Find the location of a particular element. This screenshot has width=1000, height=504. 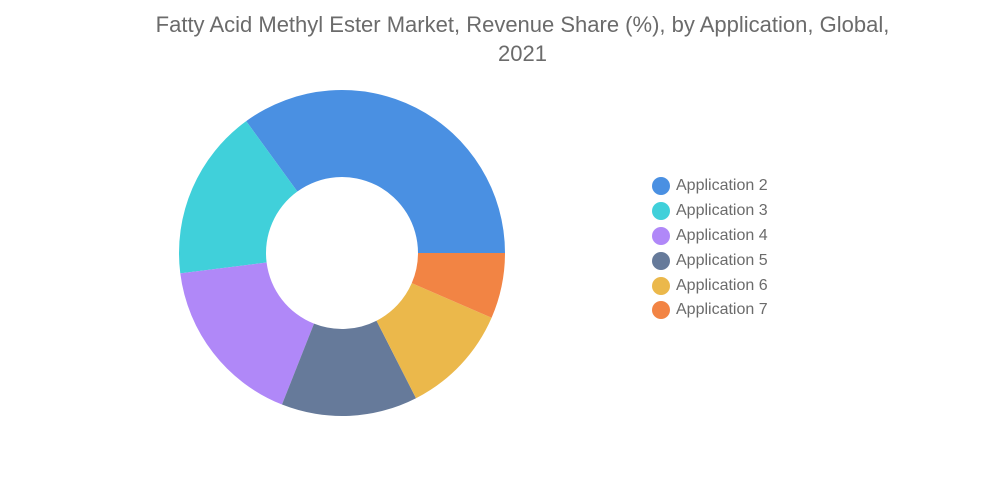

legend-label-application-5: Application 5 is located at coordinates (722, 260).